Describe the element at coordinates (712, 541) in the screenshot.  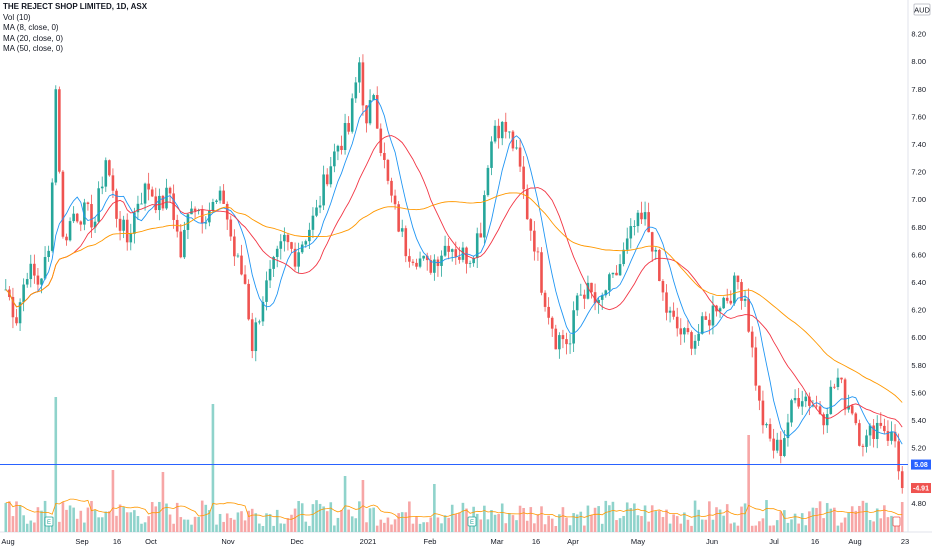
I see `time-tick-label: Jun` at that location.